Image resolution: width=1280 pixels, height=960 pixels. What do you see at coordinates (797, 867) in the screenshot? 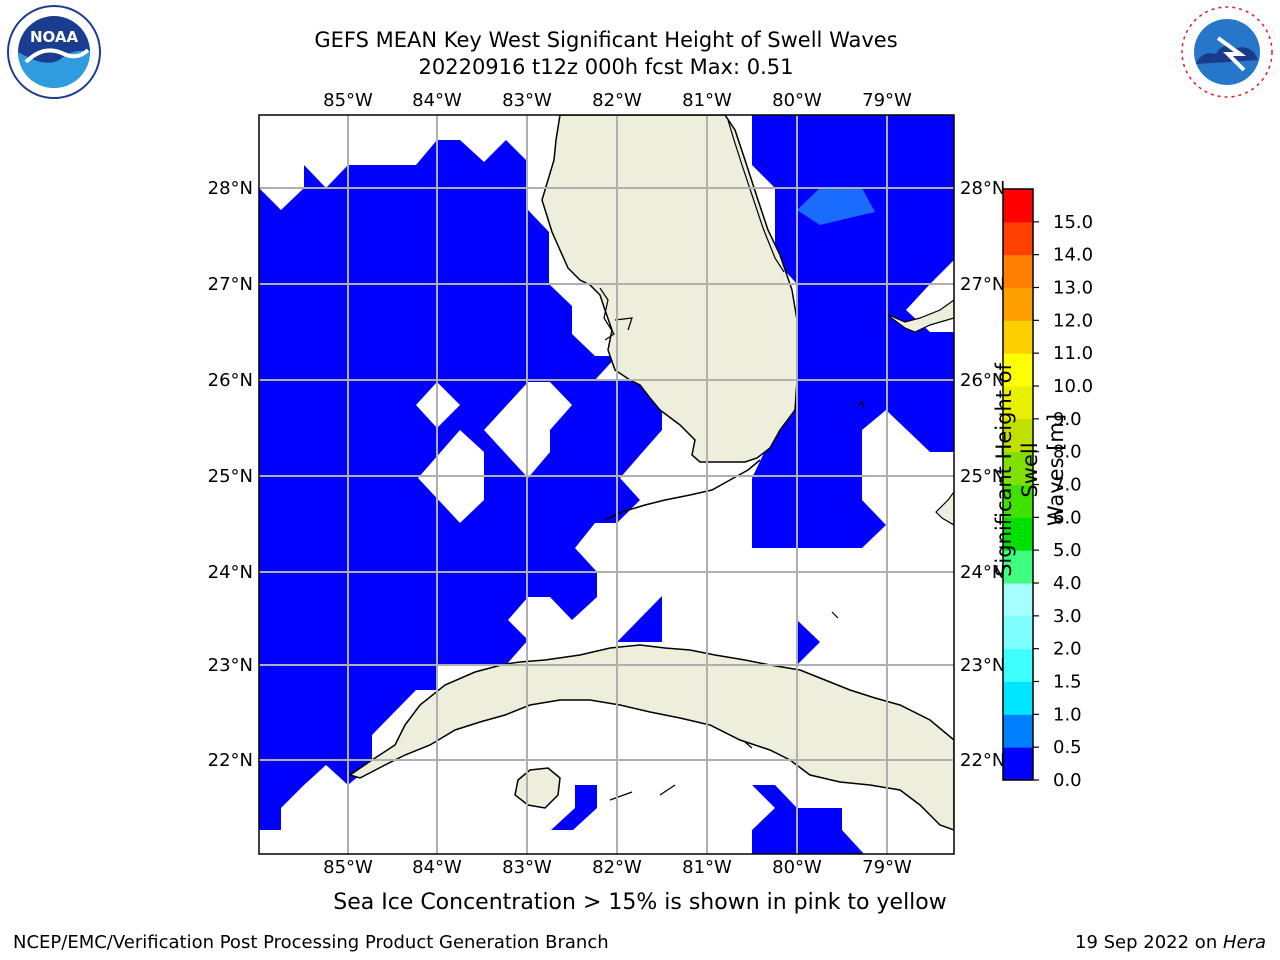
I see `lon-label-bottom: 80°W` at bounding box center [797, 867].